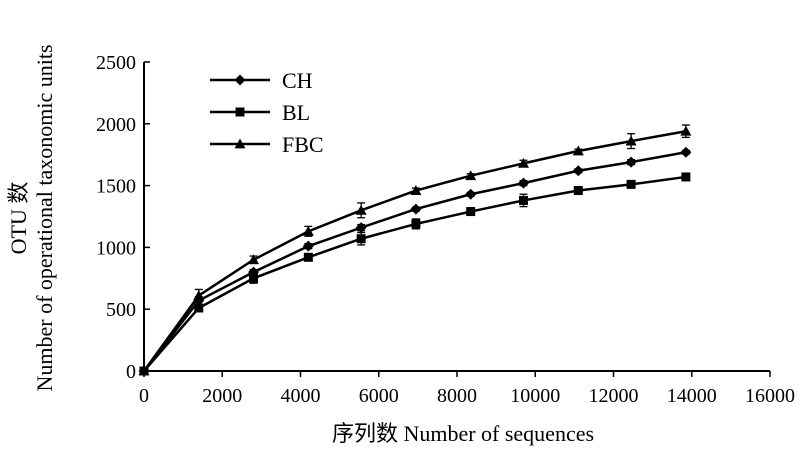  Describe the element at coordinates (463, 433) in the screenshot. I see `x-axis-title: 序列数 Number of sequences` at that location.